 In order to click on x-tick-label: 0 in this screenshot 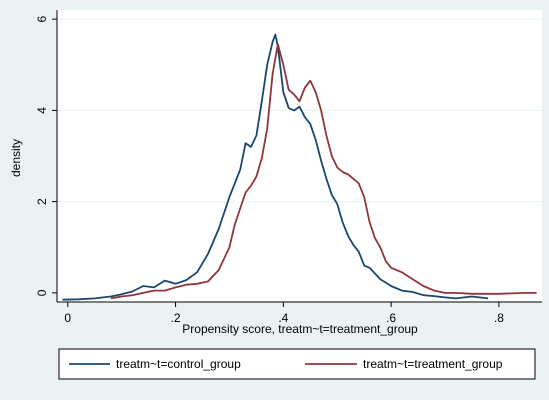, I will do `click(67, 318)`.